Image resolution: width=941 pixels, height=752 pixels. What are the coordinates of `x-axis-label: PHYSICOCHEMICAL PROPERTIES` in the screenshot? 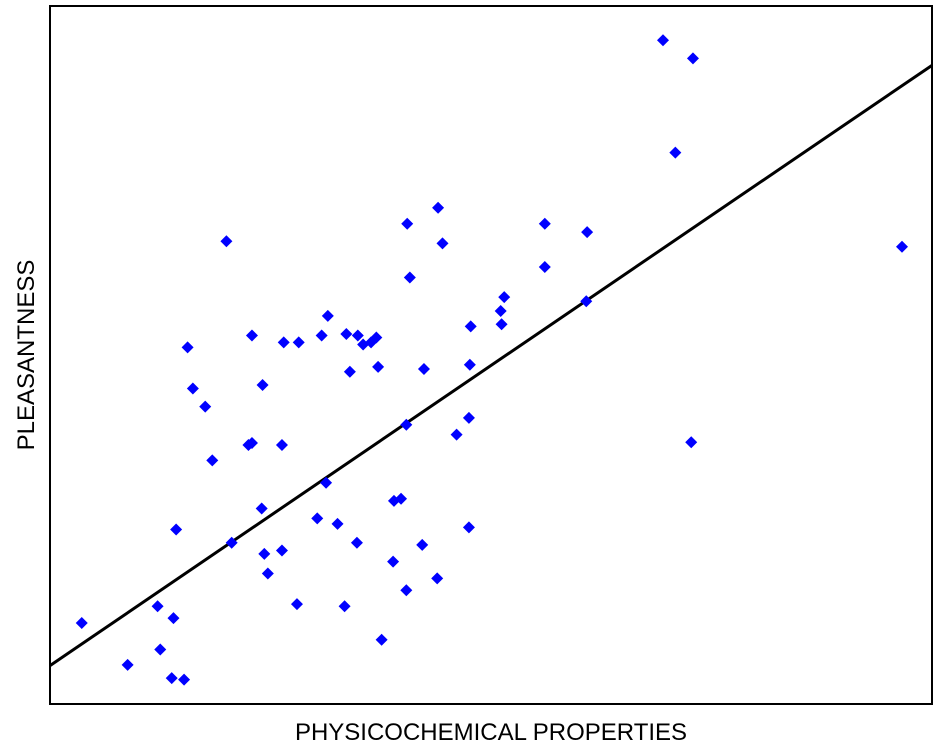 It's located at (491, 732).